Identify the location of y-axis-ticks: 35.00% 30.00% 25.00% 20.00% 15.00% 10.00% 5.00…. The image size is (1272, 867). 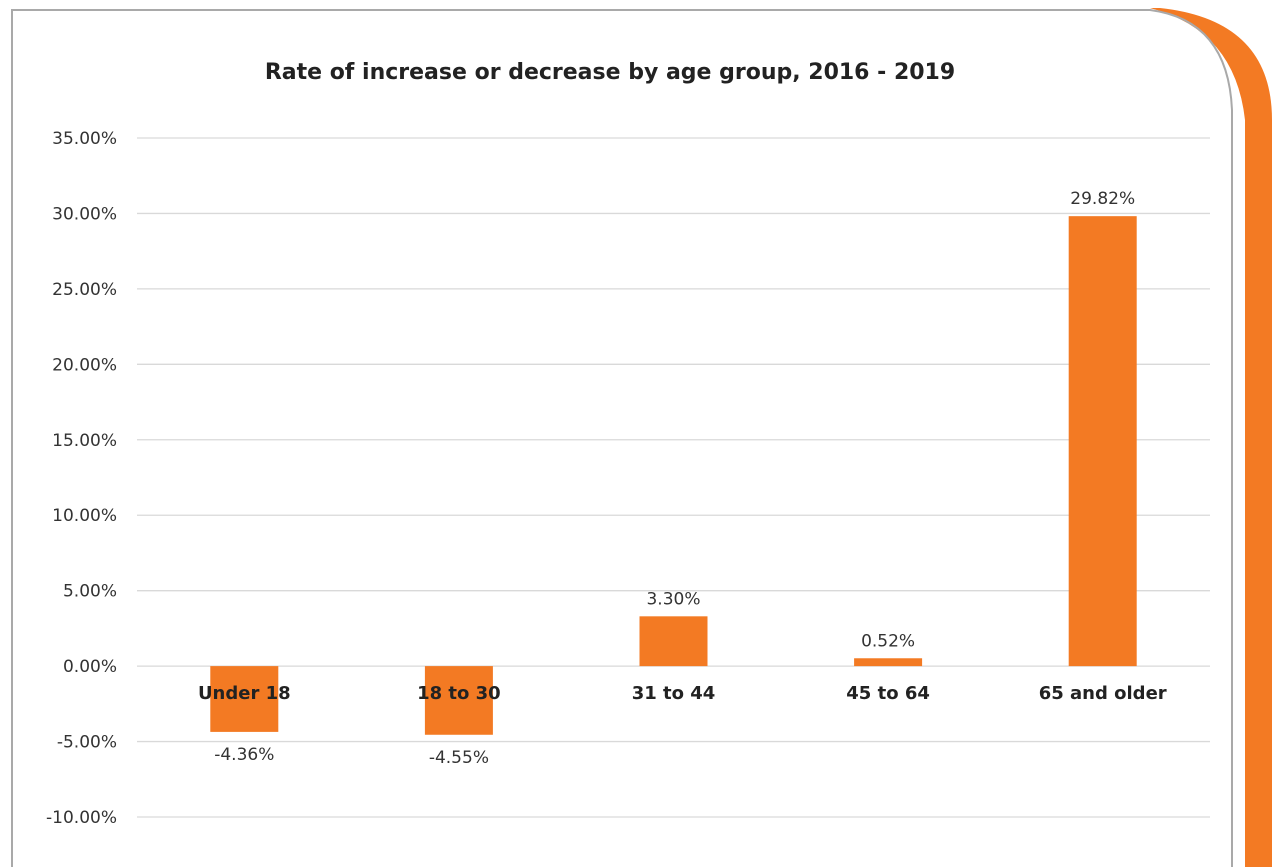
(81, 478).